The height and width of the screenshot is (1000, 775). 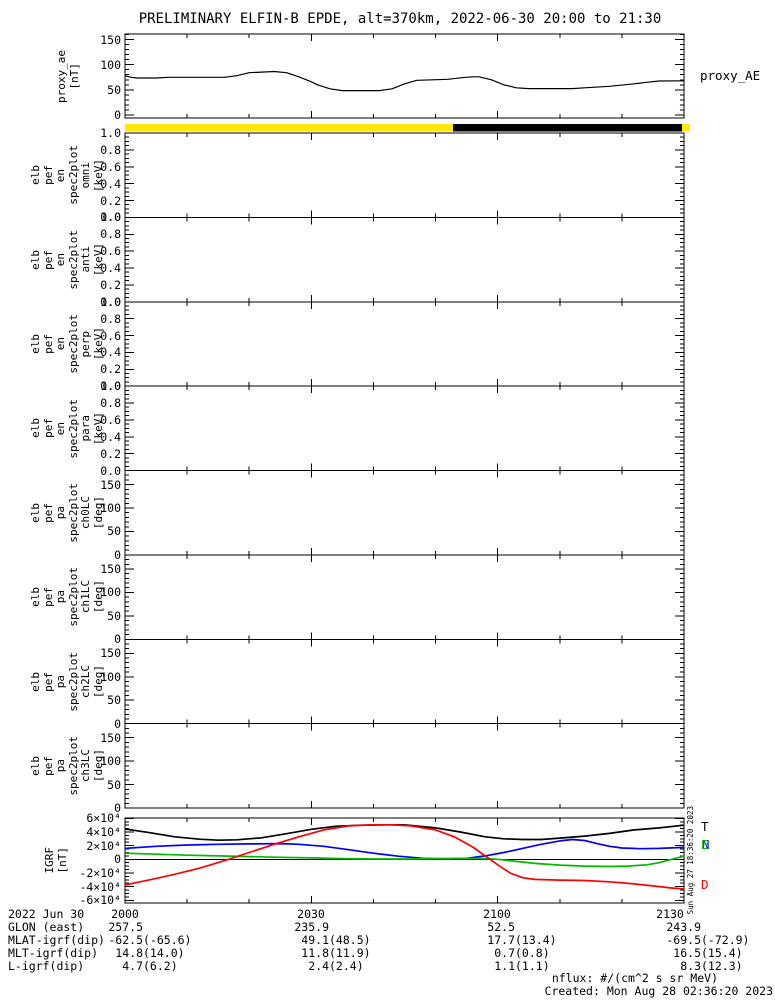 What do you see at coordinates (85, 681) in the screenshot?
I see `y-axis-label-line: ch2LC` at bounding box center [85, 681].